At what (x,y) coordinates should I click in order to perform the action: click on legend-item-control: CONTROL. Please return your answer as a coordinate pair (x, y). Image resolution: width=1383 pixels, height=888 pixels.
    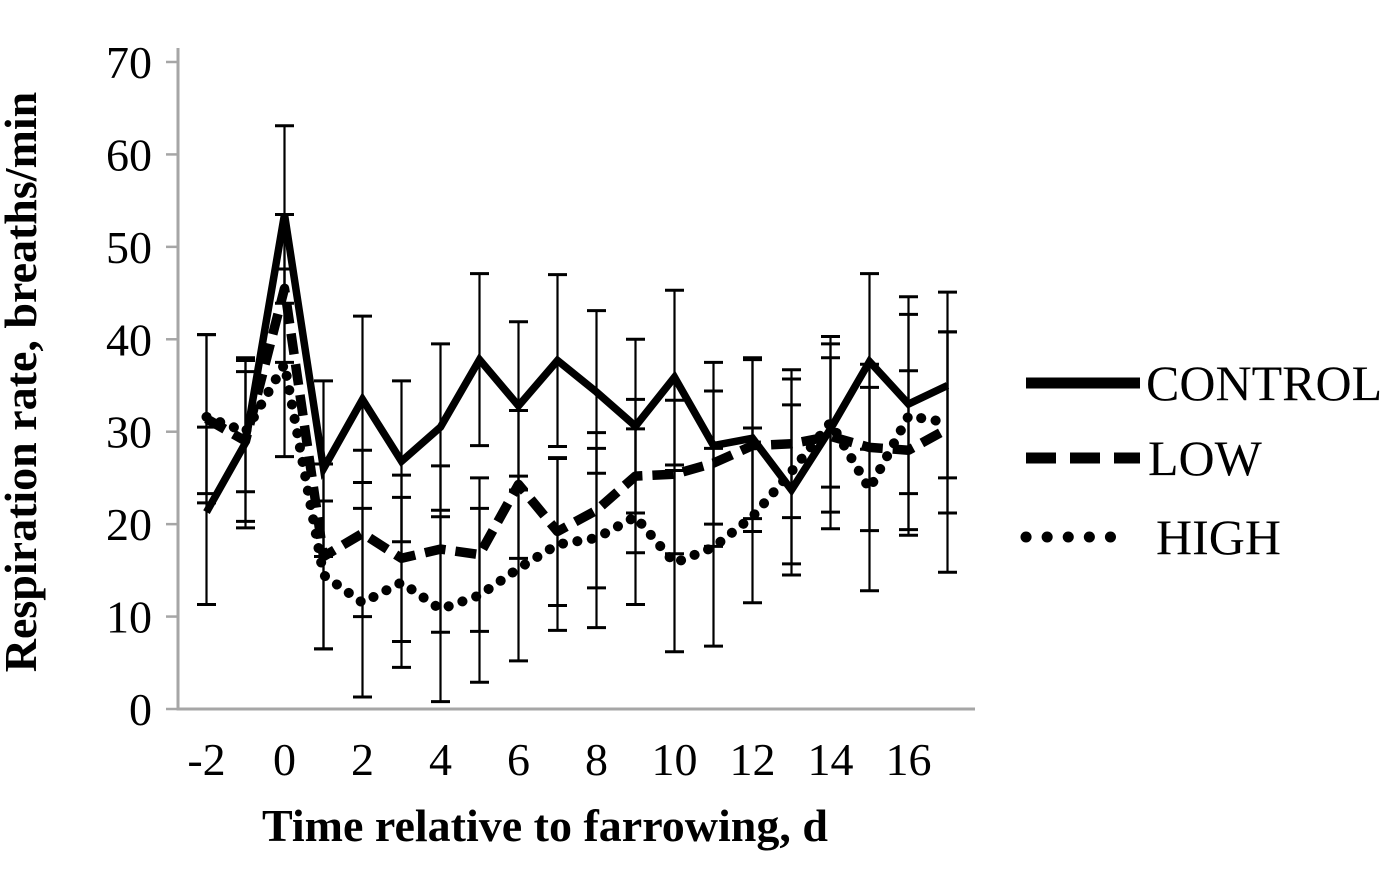
    Looking at the image, I should click on (1204, 383).